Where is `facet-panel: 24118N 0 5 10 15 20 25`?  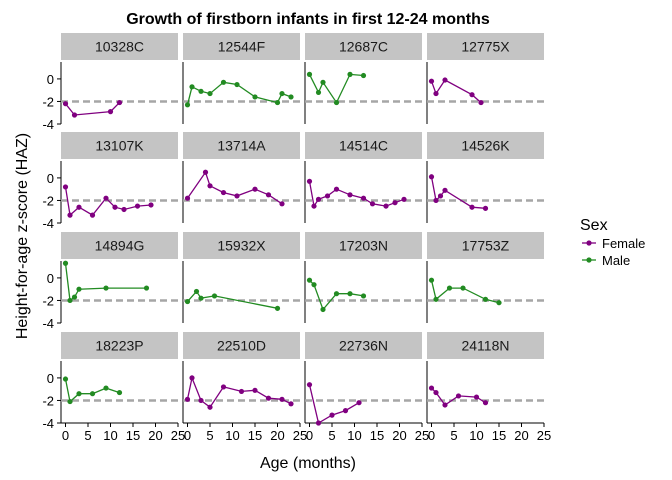
facet-panel: 24118N 0 5 10 15 20 25 is located at coordinates (488, 387).